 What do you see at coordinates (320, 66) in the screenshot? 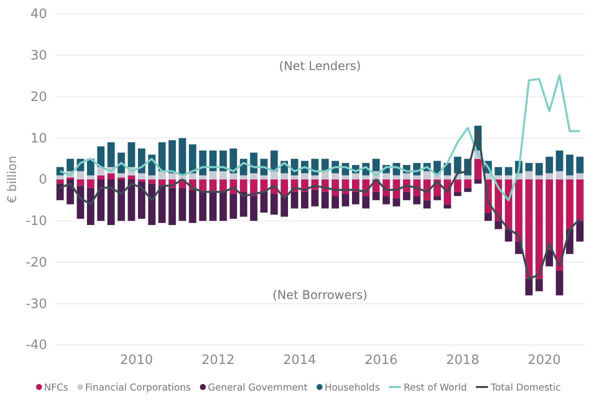
I see `annotation: (Net Lenders)` at bounding box center [320, 66].